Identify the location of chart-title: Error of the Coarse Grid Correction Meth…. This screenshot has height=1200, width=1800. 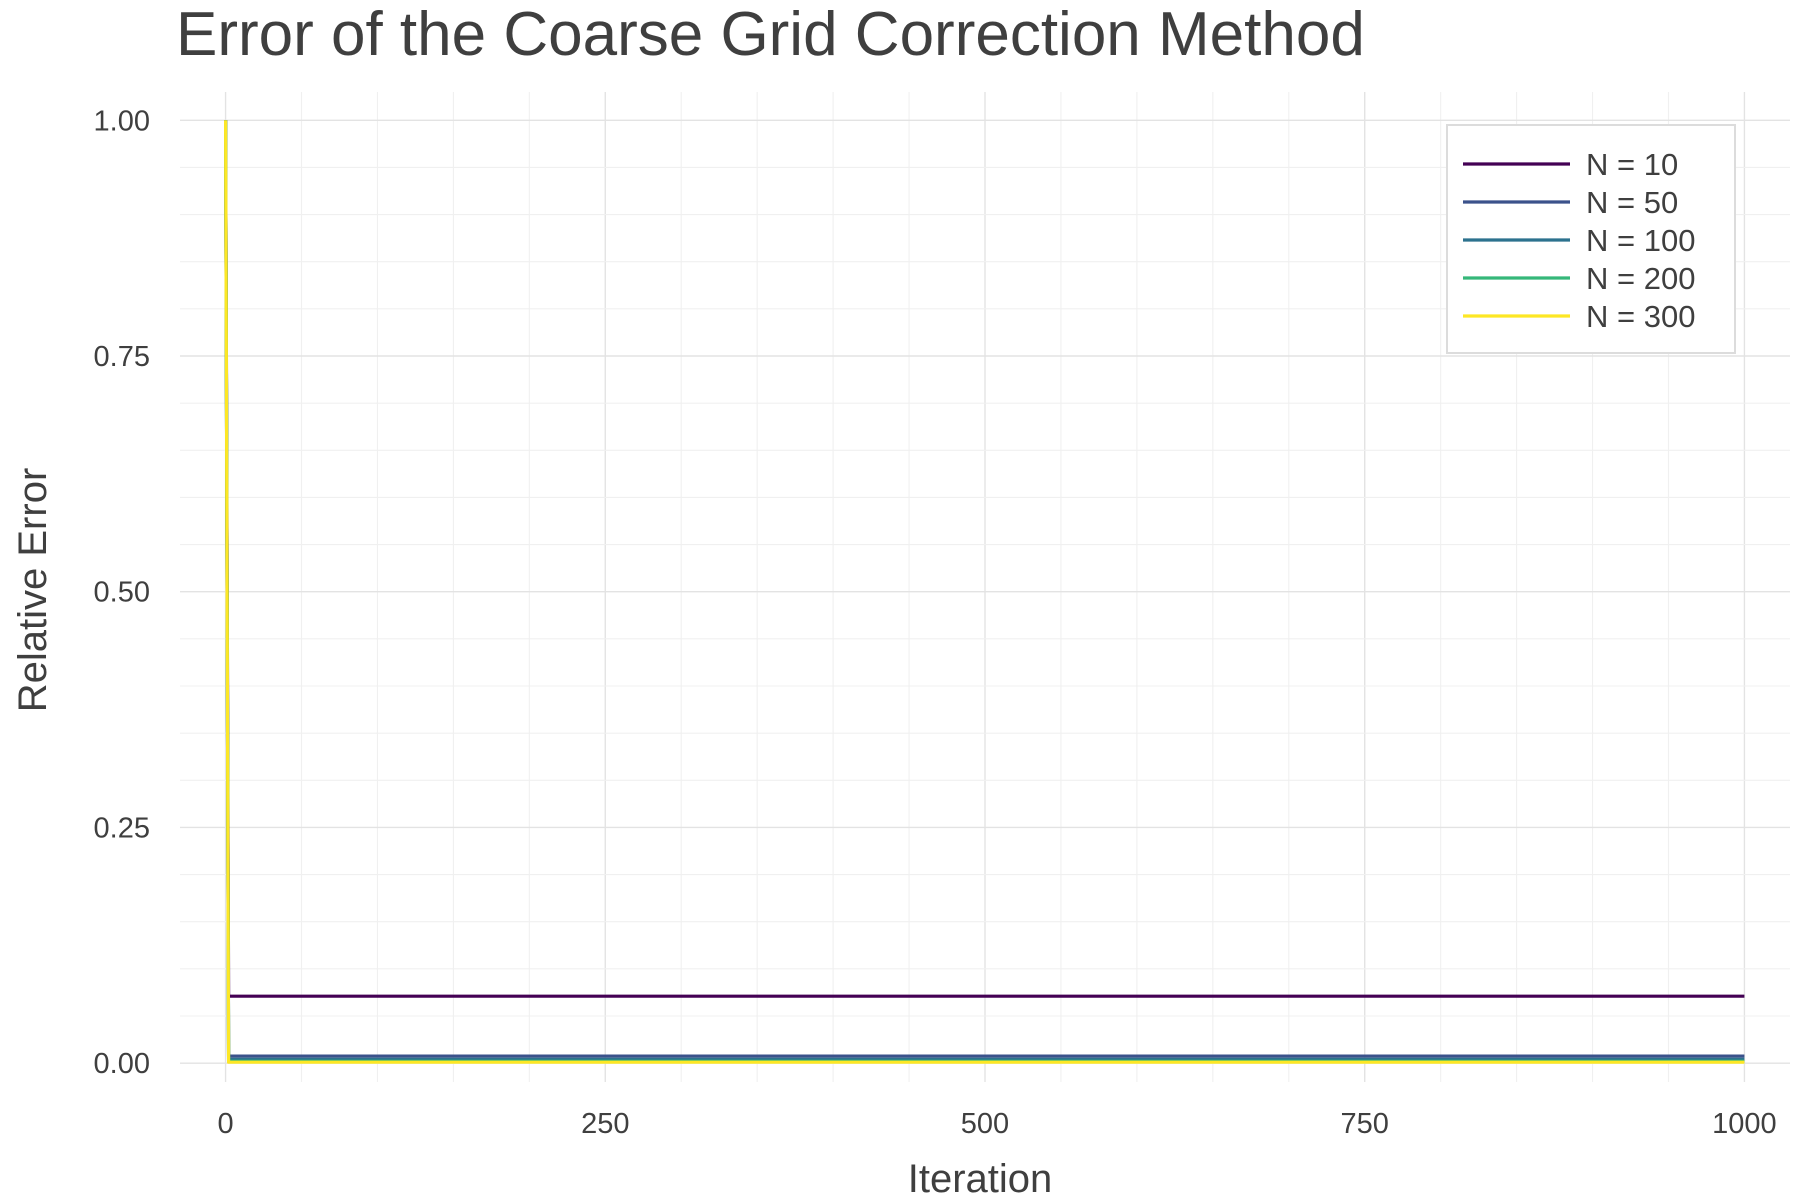
(770, 34).